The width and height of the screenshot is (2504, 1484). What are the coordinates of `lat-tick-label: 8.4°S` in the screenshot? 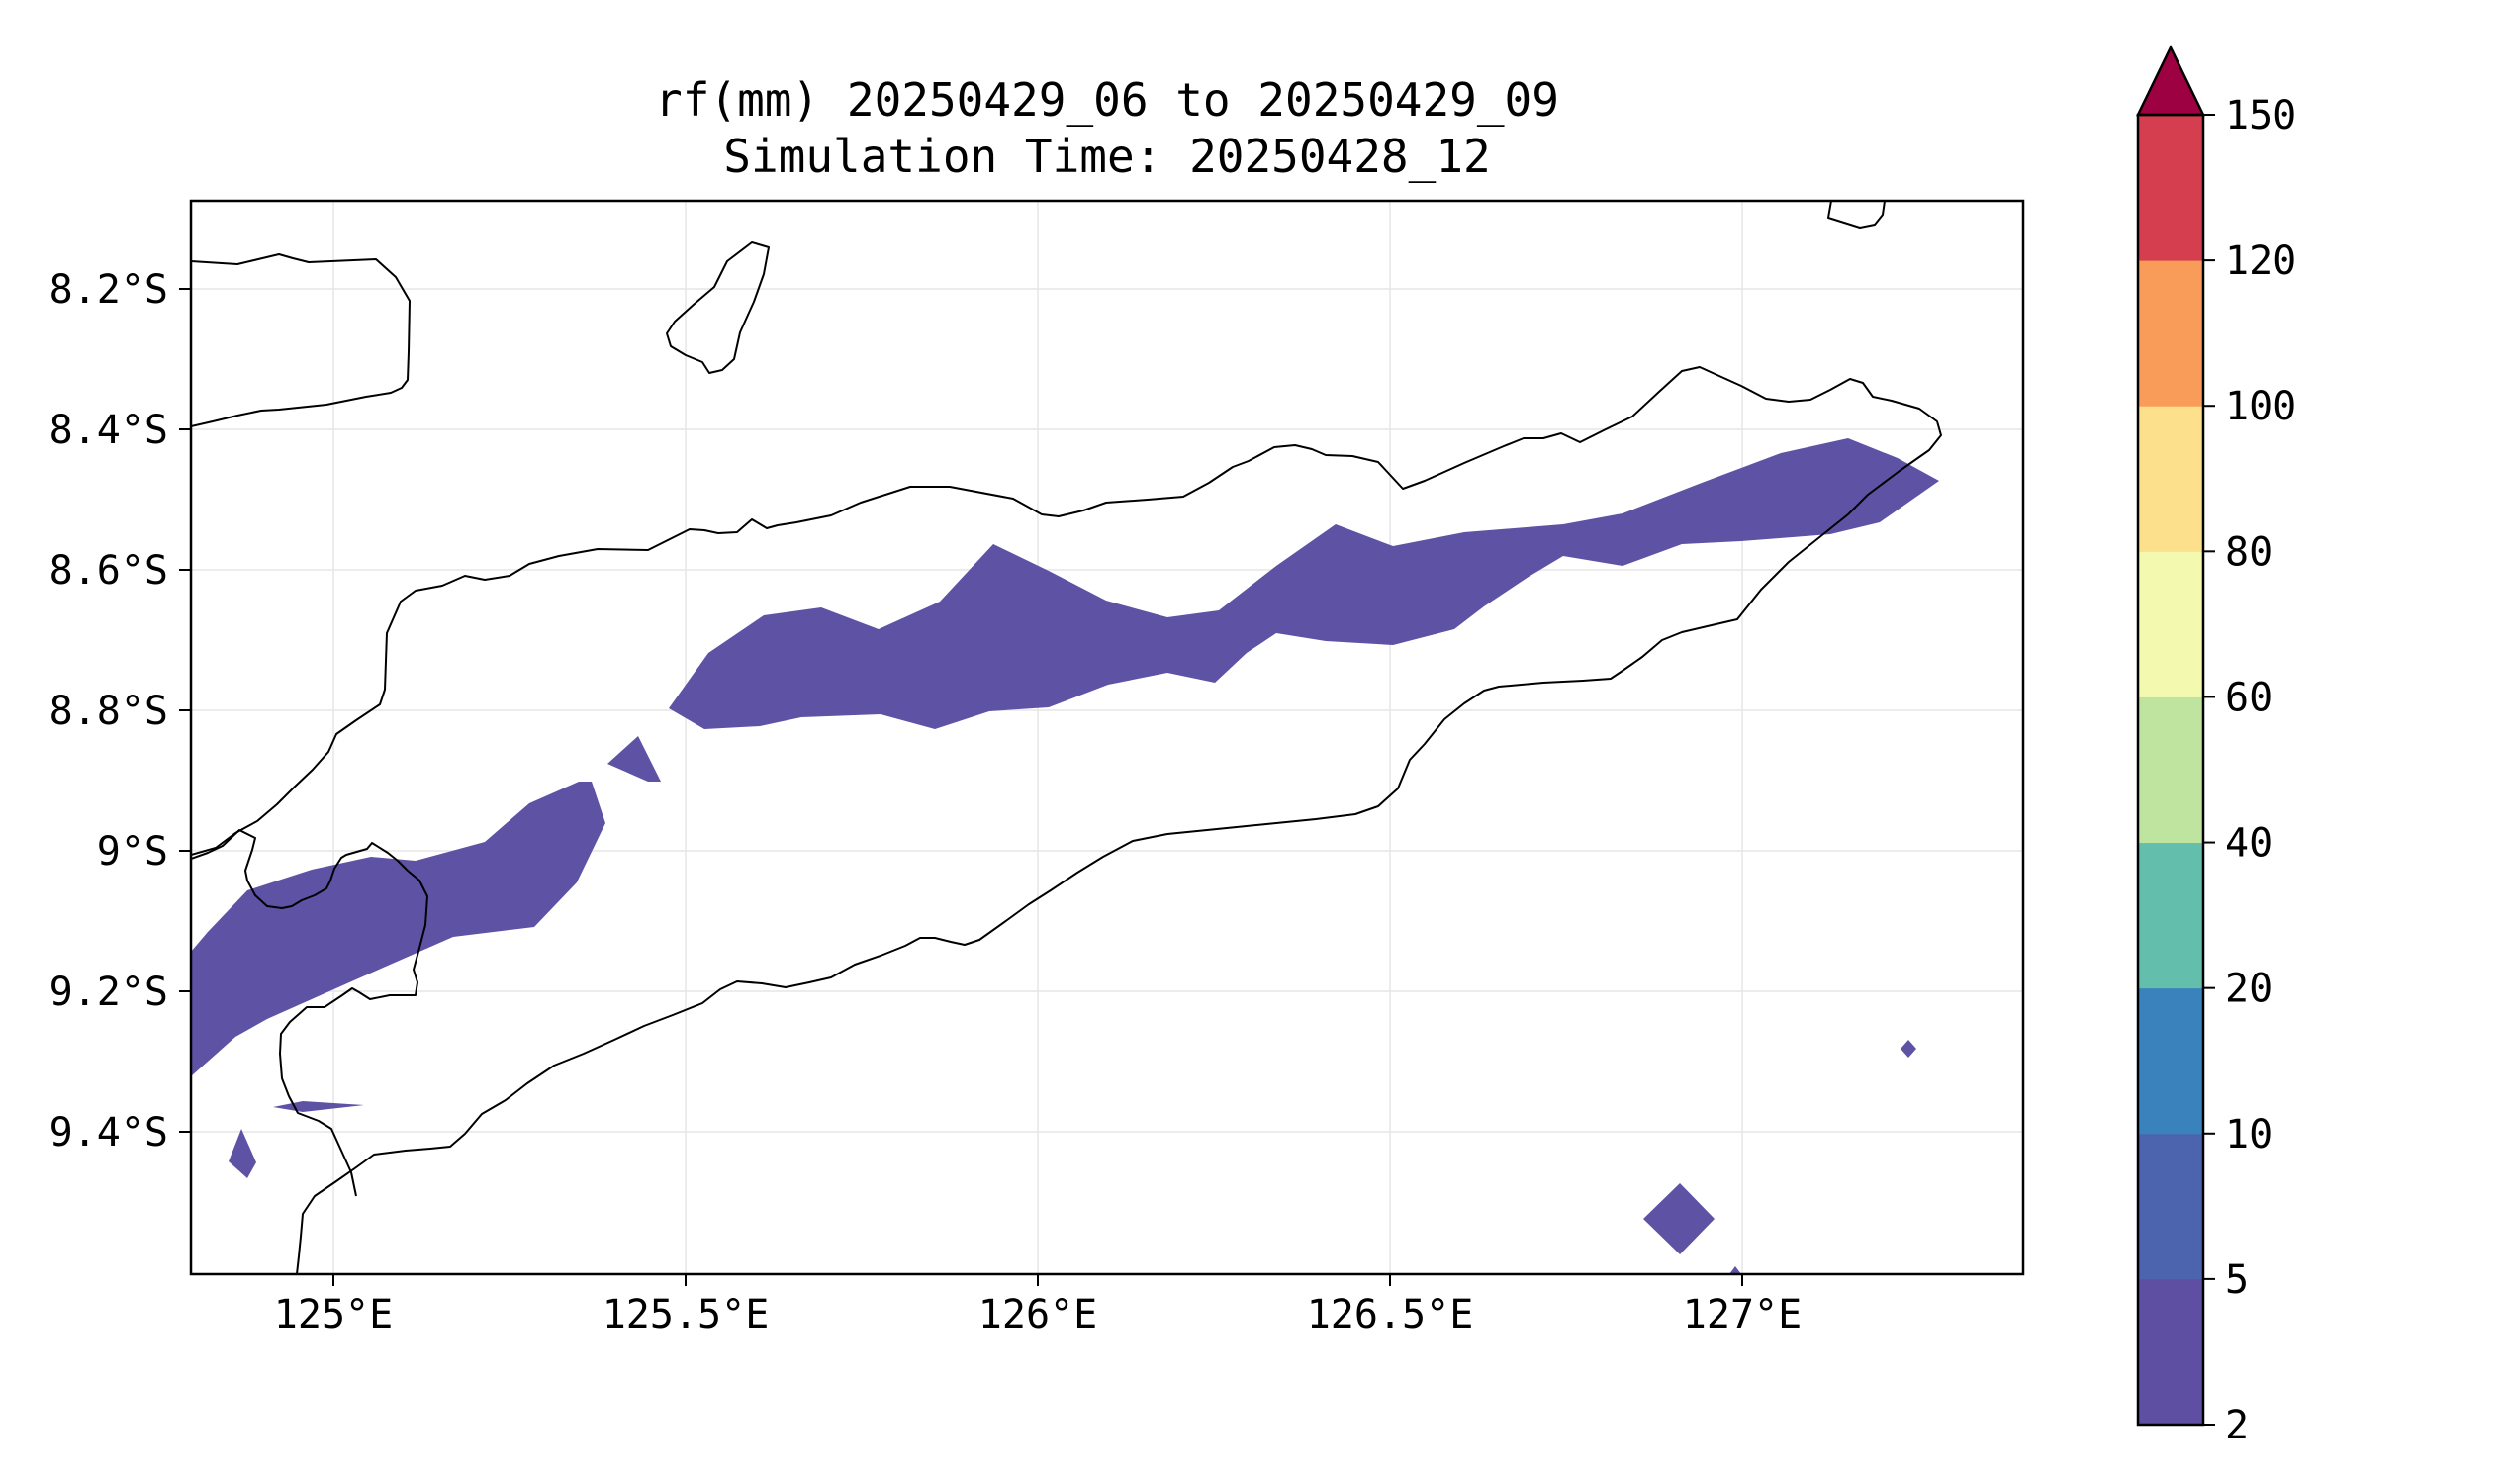 It's located at (108, 430).